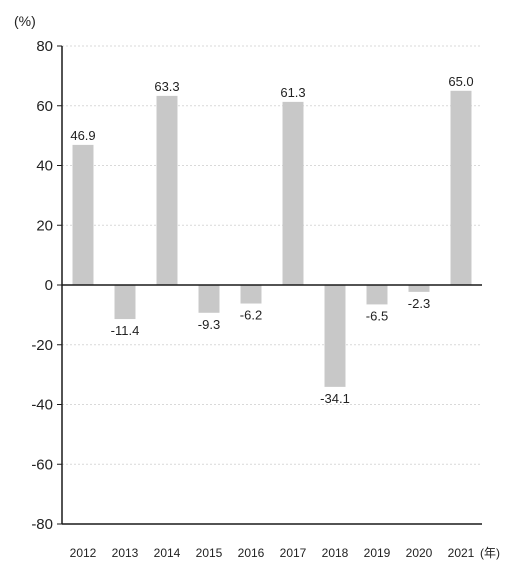 The image size is (515, 562). I want to click on bar-2017, so click(293, 193).